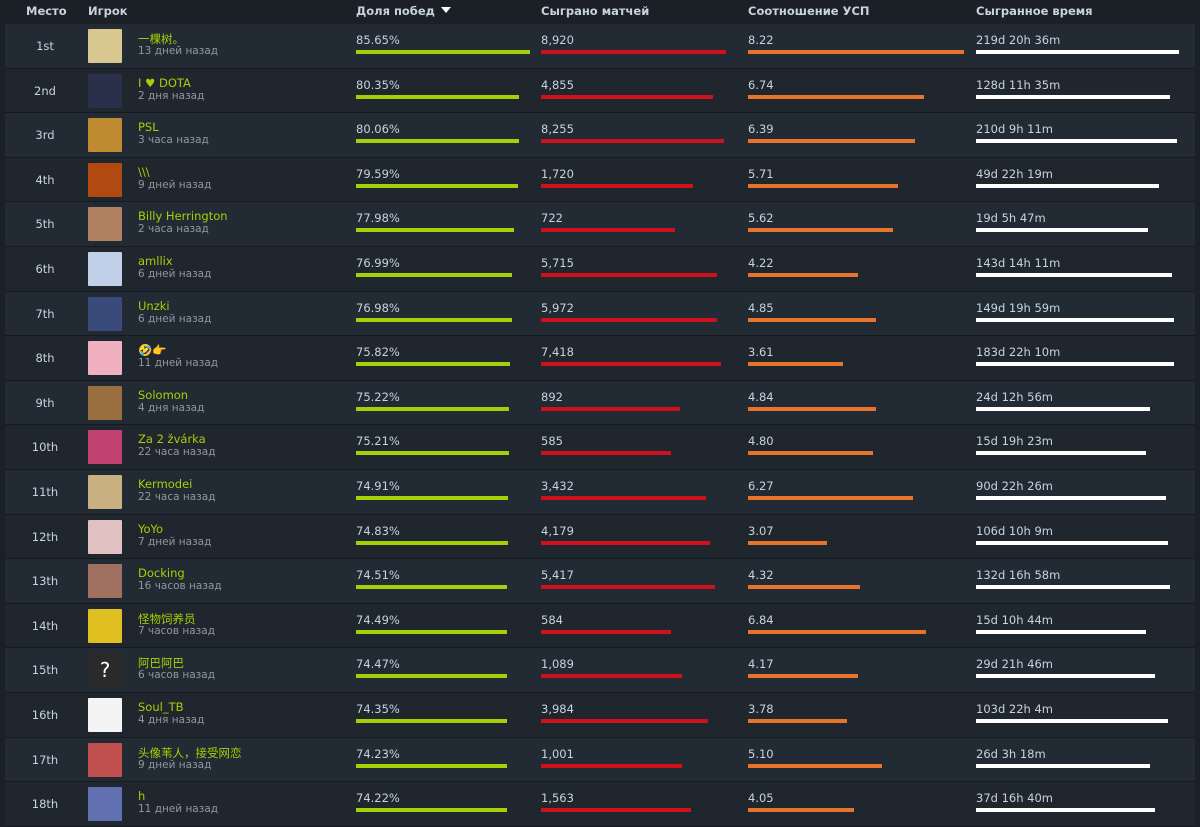 The width and height of the screenshot is (1200, 827). What do you see at coordinates (148, 127) in the screenshot?
I see `player-name: PSL` at bounding box center [148, 127].